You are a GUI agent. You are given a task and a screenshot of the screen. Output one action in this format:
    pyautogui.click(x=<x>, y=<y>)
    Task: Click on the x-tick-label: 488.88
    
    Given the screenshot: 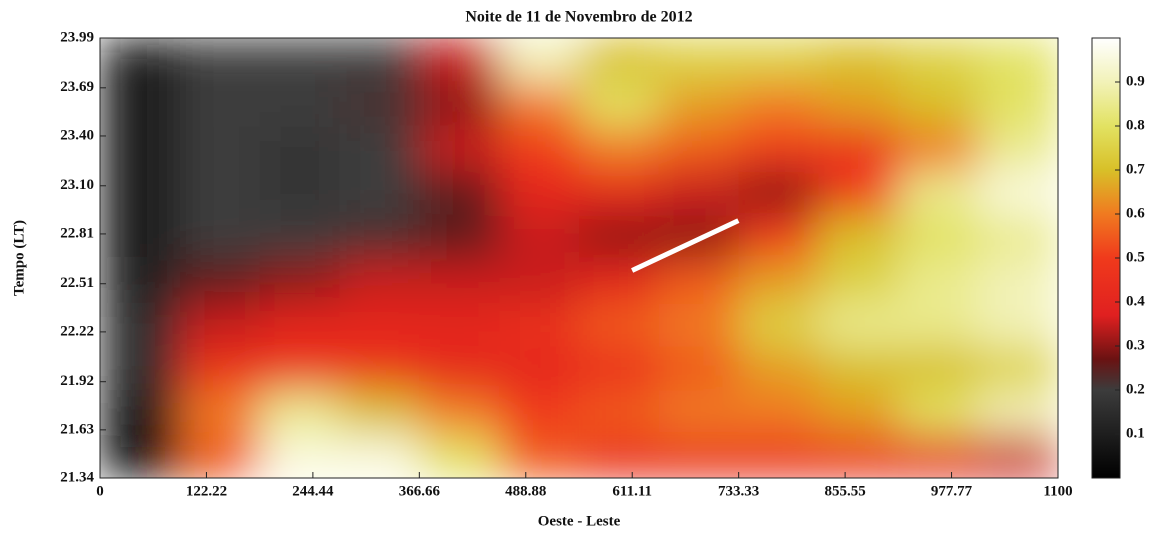 What is the action you would take?
    pyautogui.click(x=525, y=491)
    